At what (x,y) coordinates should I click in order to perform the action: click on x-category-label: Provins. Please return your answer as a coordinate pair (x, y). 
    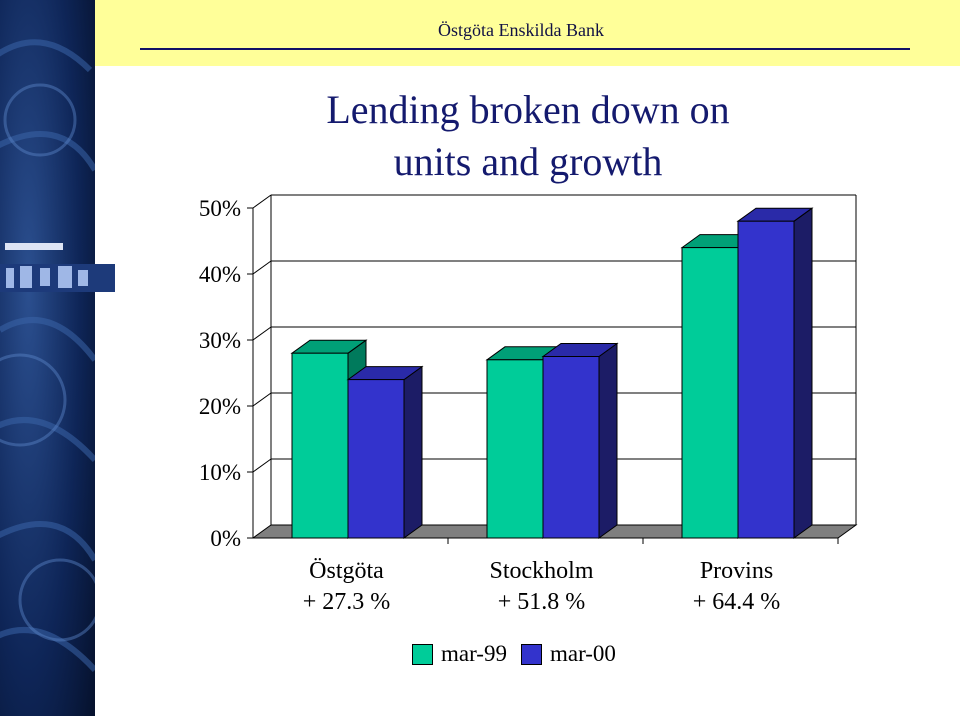
    Looking at the image, I should click on (736, 571).